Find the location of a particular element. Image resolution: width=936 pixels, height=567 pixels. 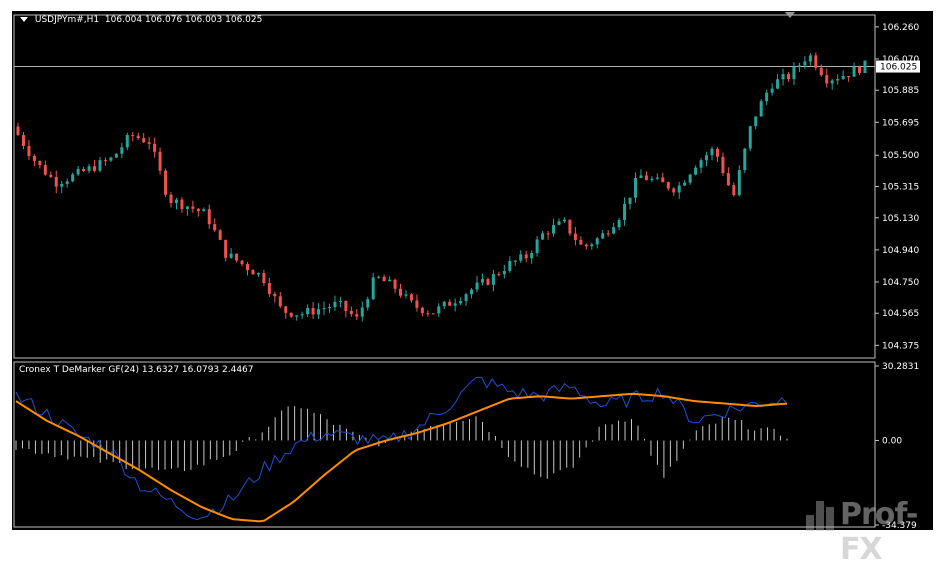

price-tick-label: 104.940 is located at coordinates (900, 251).